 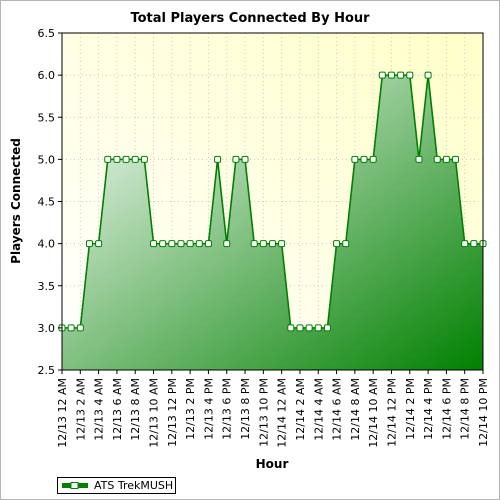 What do you see at coordinates (154, 413) in the screenshot?
I see `x-tick-label: 12/13 10 AM` at bounding box center [154, 413].